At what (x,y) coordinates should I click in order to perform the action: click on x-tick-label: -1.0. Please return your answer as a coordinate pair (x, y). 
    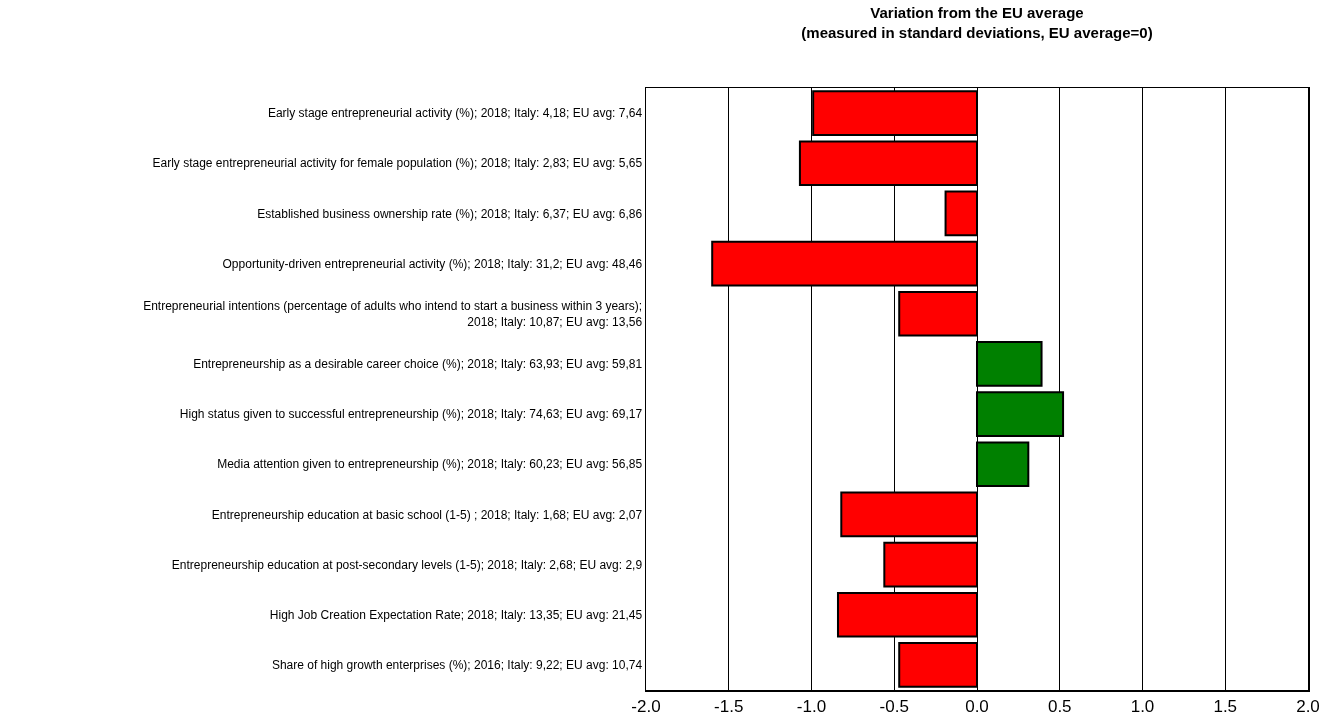
    Looking at the image, I should click on (811, 706).